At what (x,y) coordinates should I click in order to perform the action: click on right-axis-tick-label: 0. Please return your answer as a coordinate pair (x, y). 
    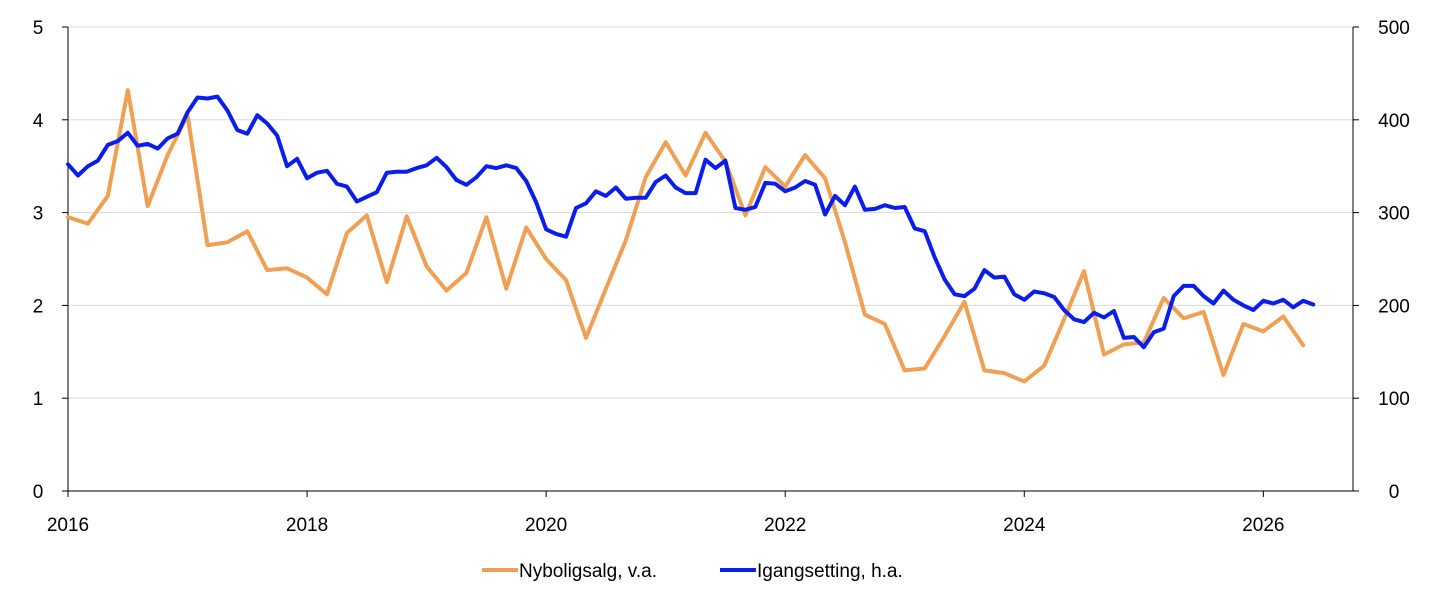
    Looking at the image, I should click on (1394, 492).